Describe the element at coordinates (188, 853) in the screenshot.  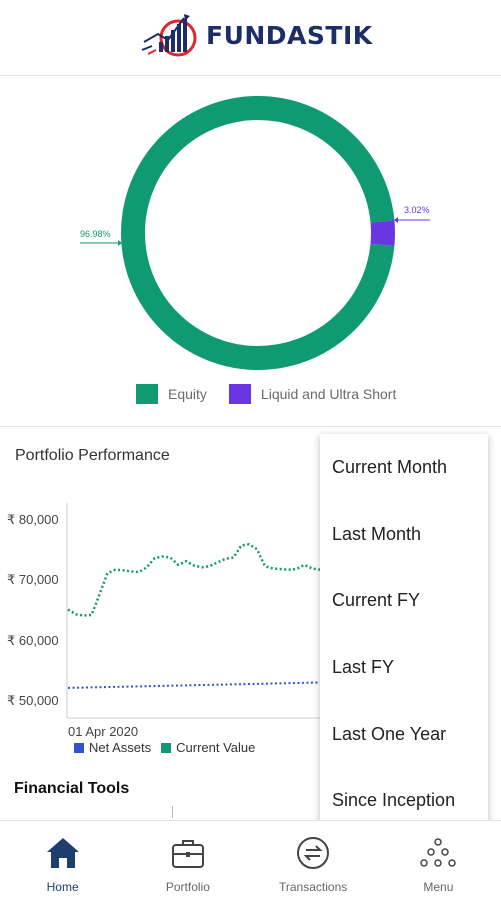
I see `briefcase-icon` at that location.